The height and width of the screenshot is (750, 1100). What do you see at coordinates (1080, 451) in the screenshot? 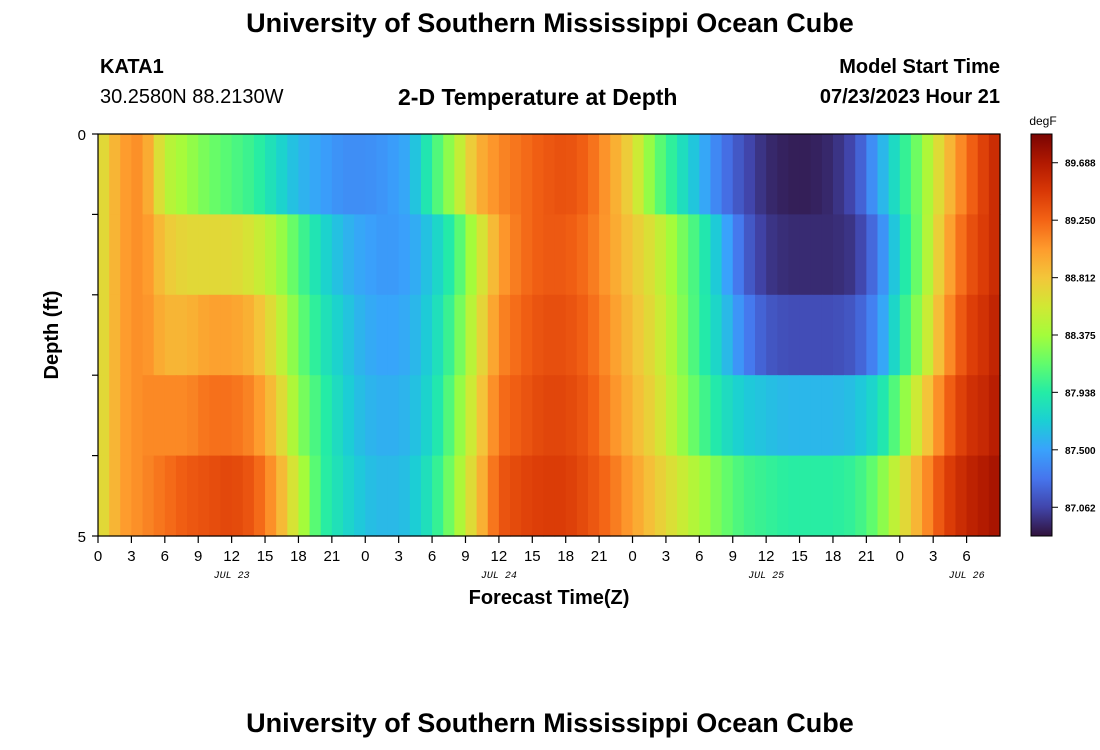
I see `colorbar-tick-label: 87.500` at bounding box center [1080, 451].